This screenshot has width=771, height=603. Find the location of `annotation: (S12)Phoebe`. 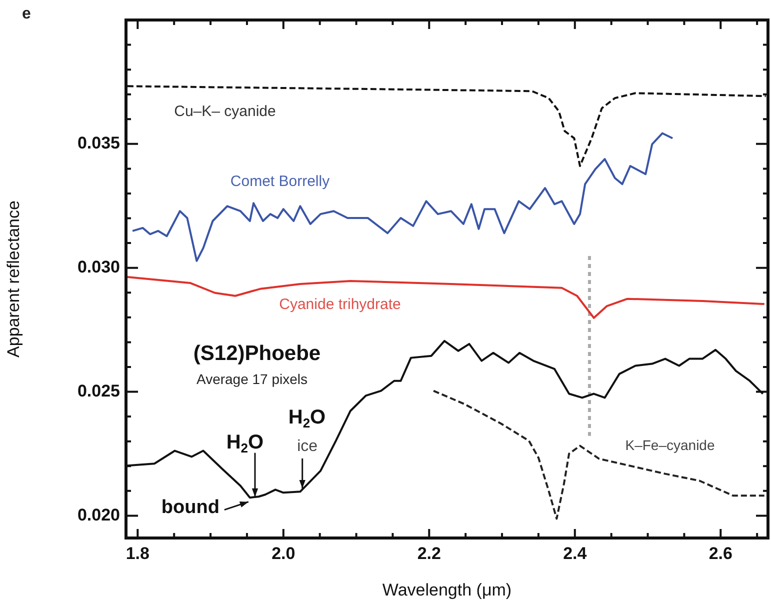

annotation: (S12)Phoebe is located at coordinates (257, 353).